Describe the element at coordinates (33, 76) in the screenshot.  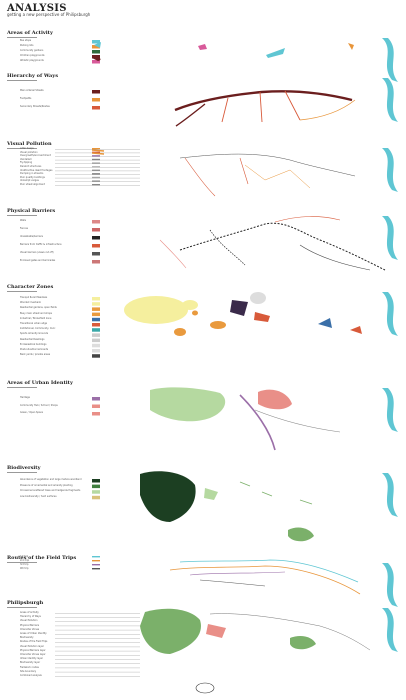
I see `section-title-ways: Hierarchy of Ways` at that location.